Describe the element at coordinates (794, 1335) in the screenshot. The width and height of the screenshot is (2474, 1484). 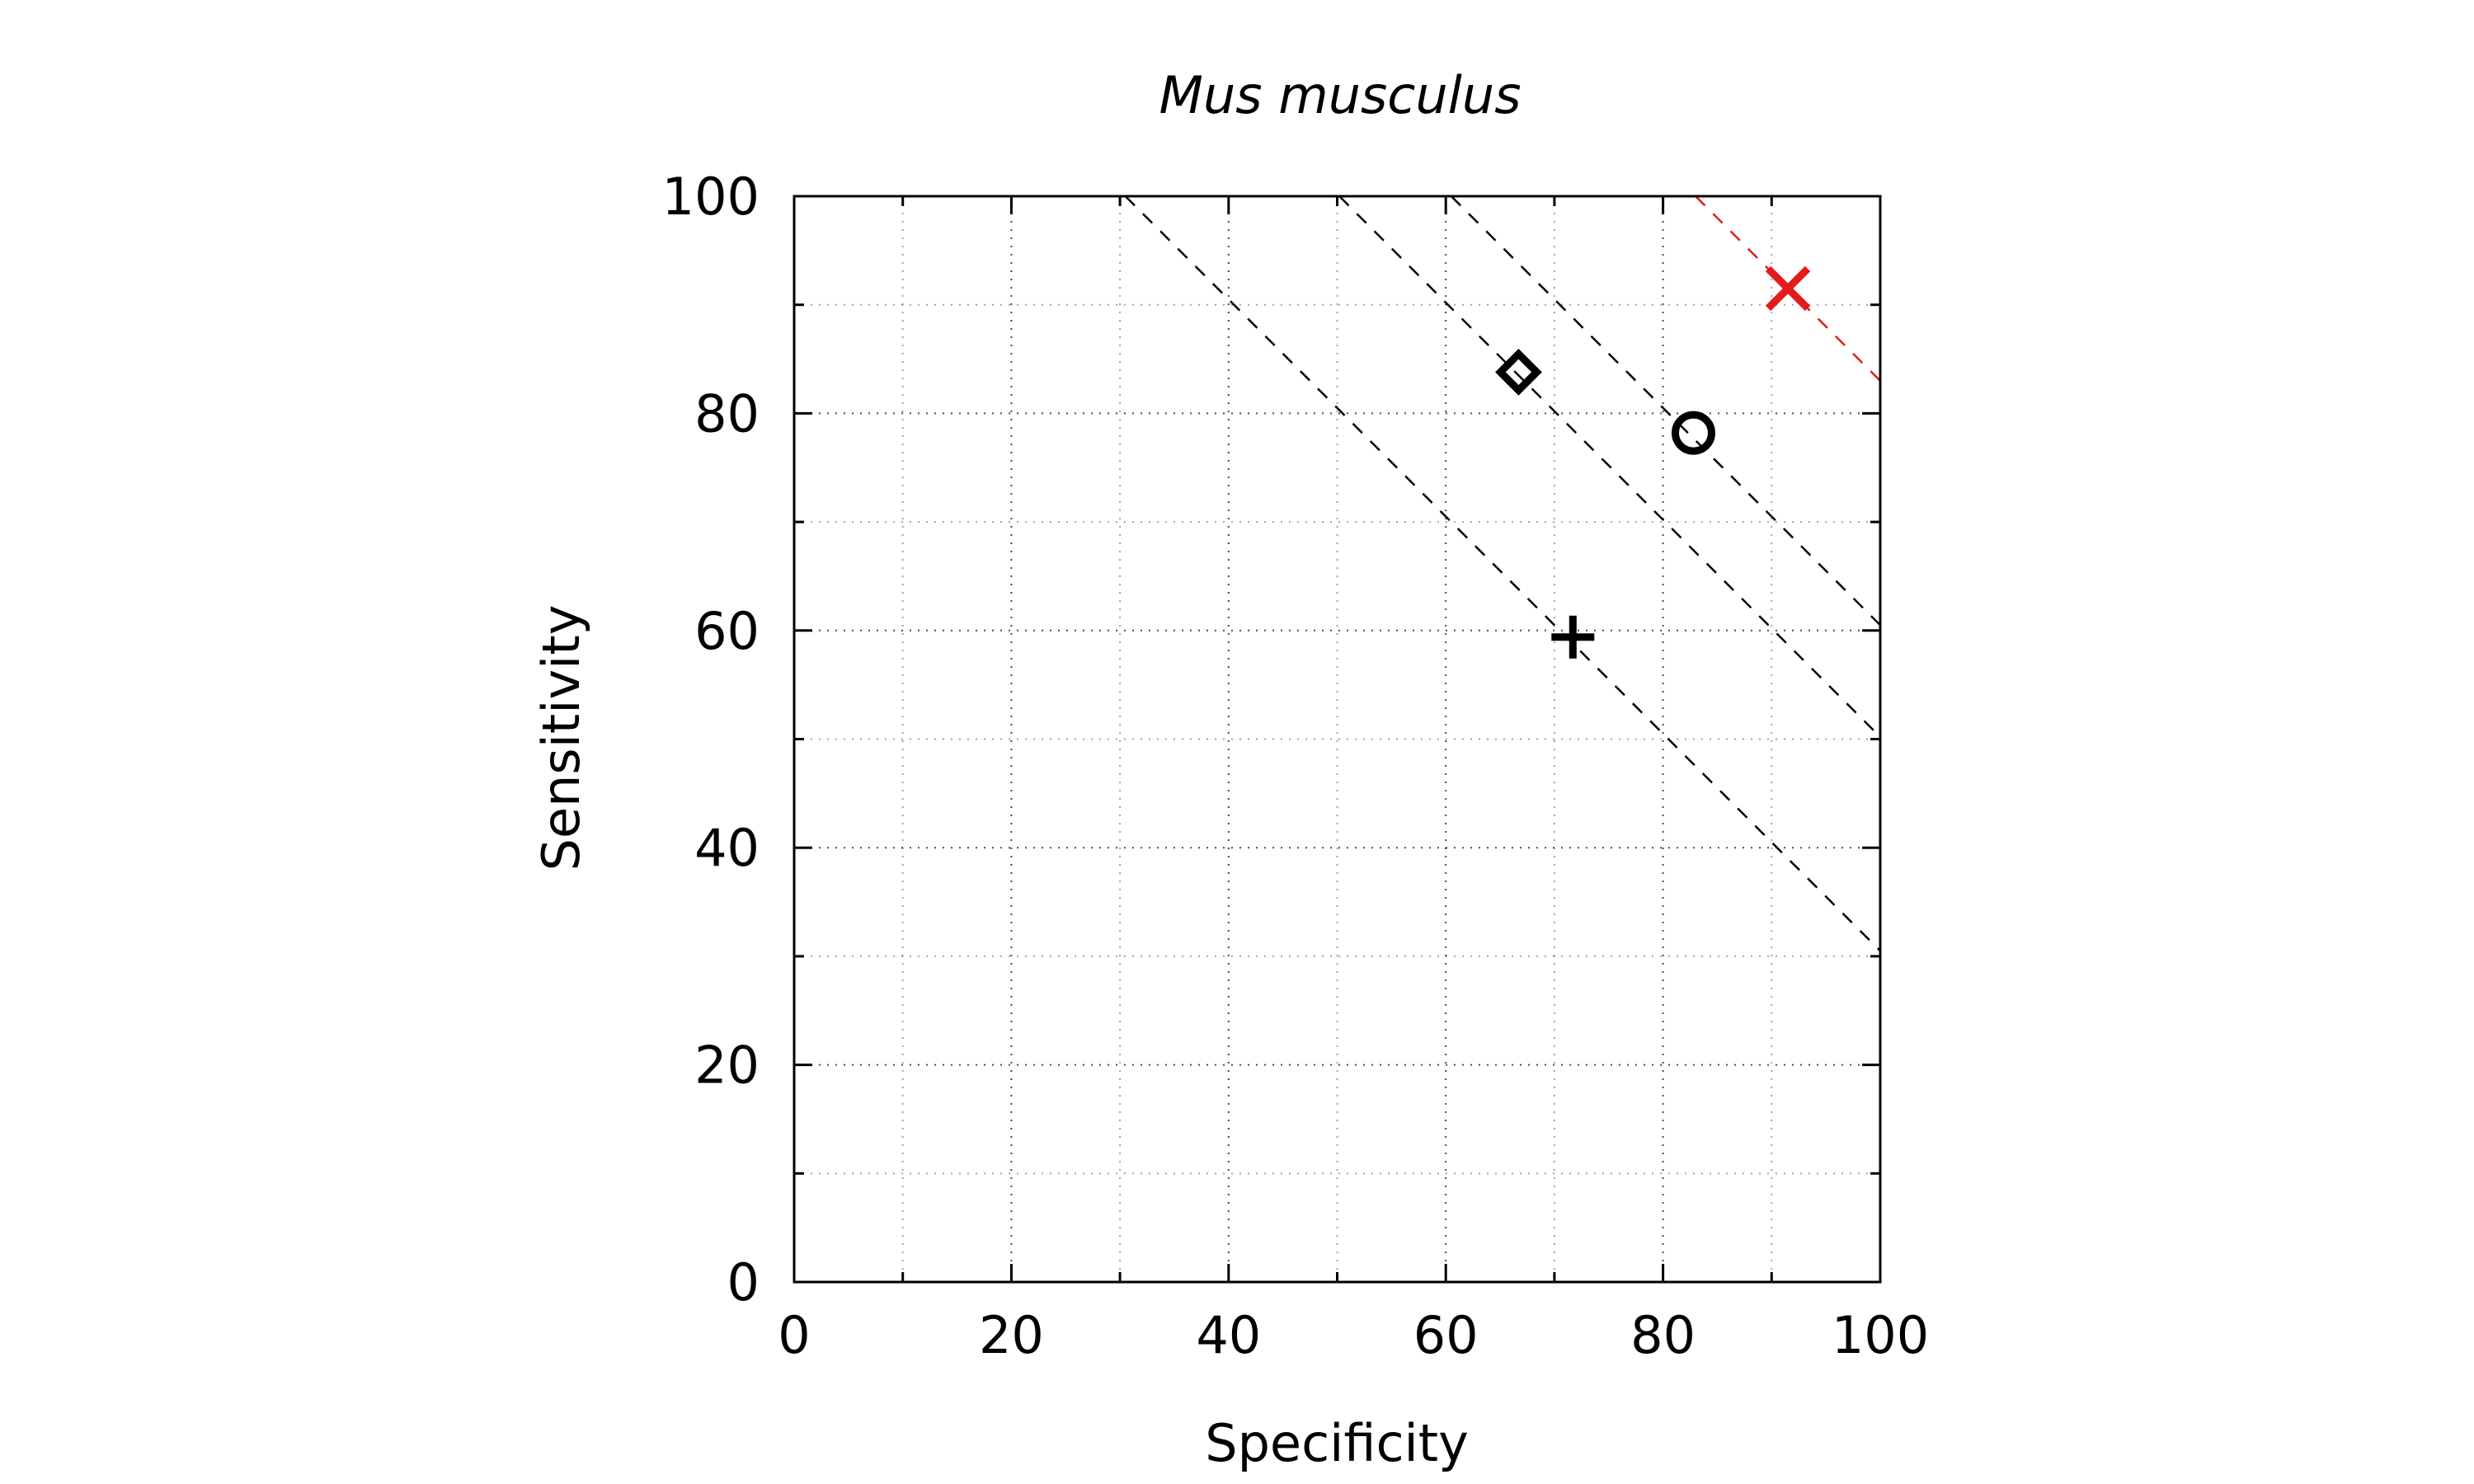
I see `x-tick-label: 0` at that location.